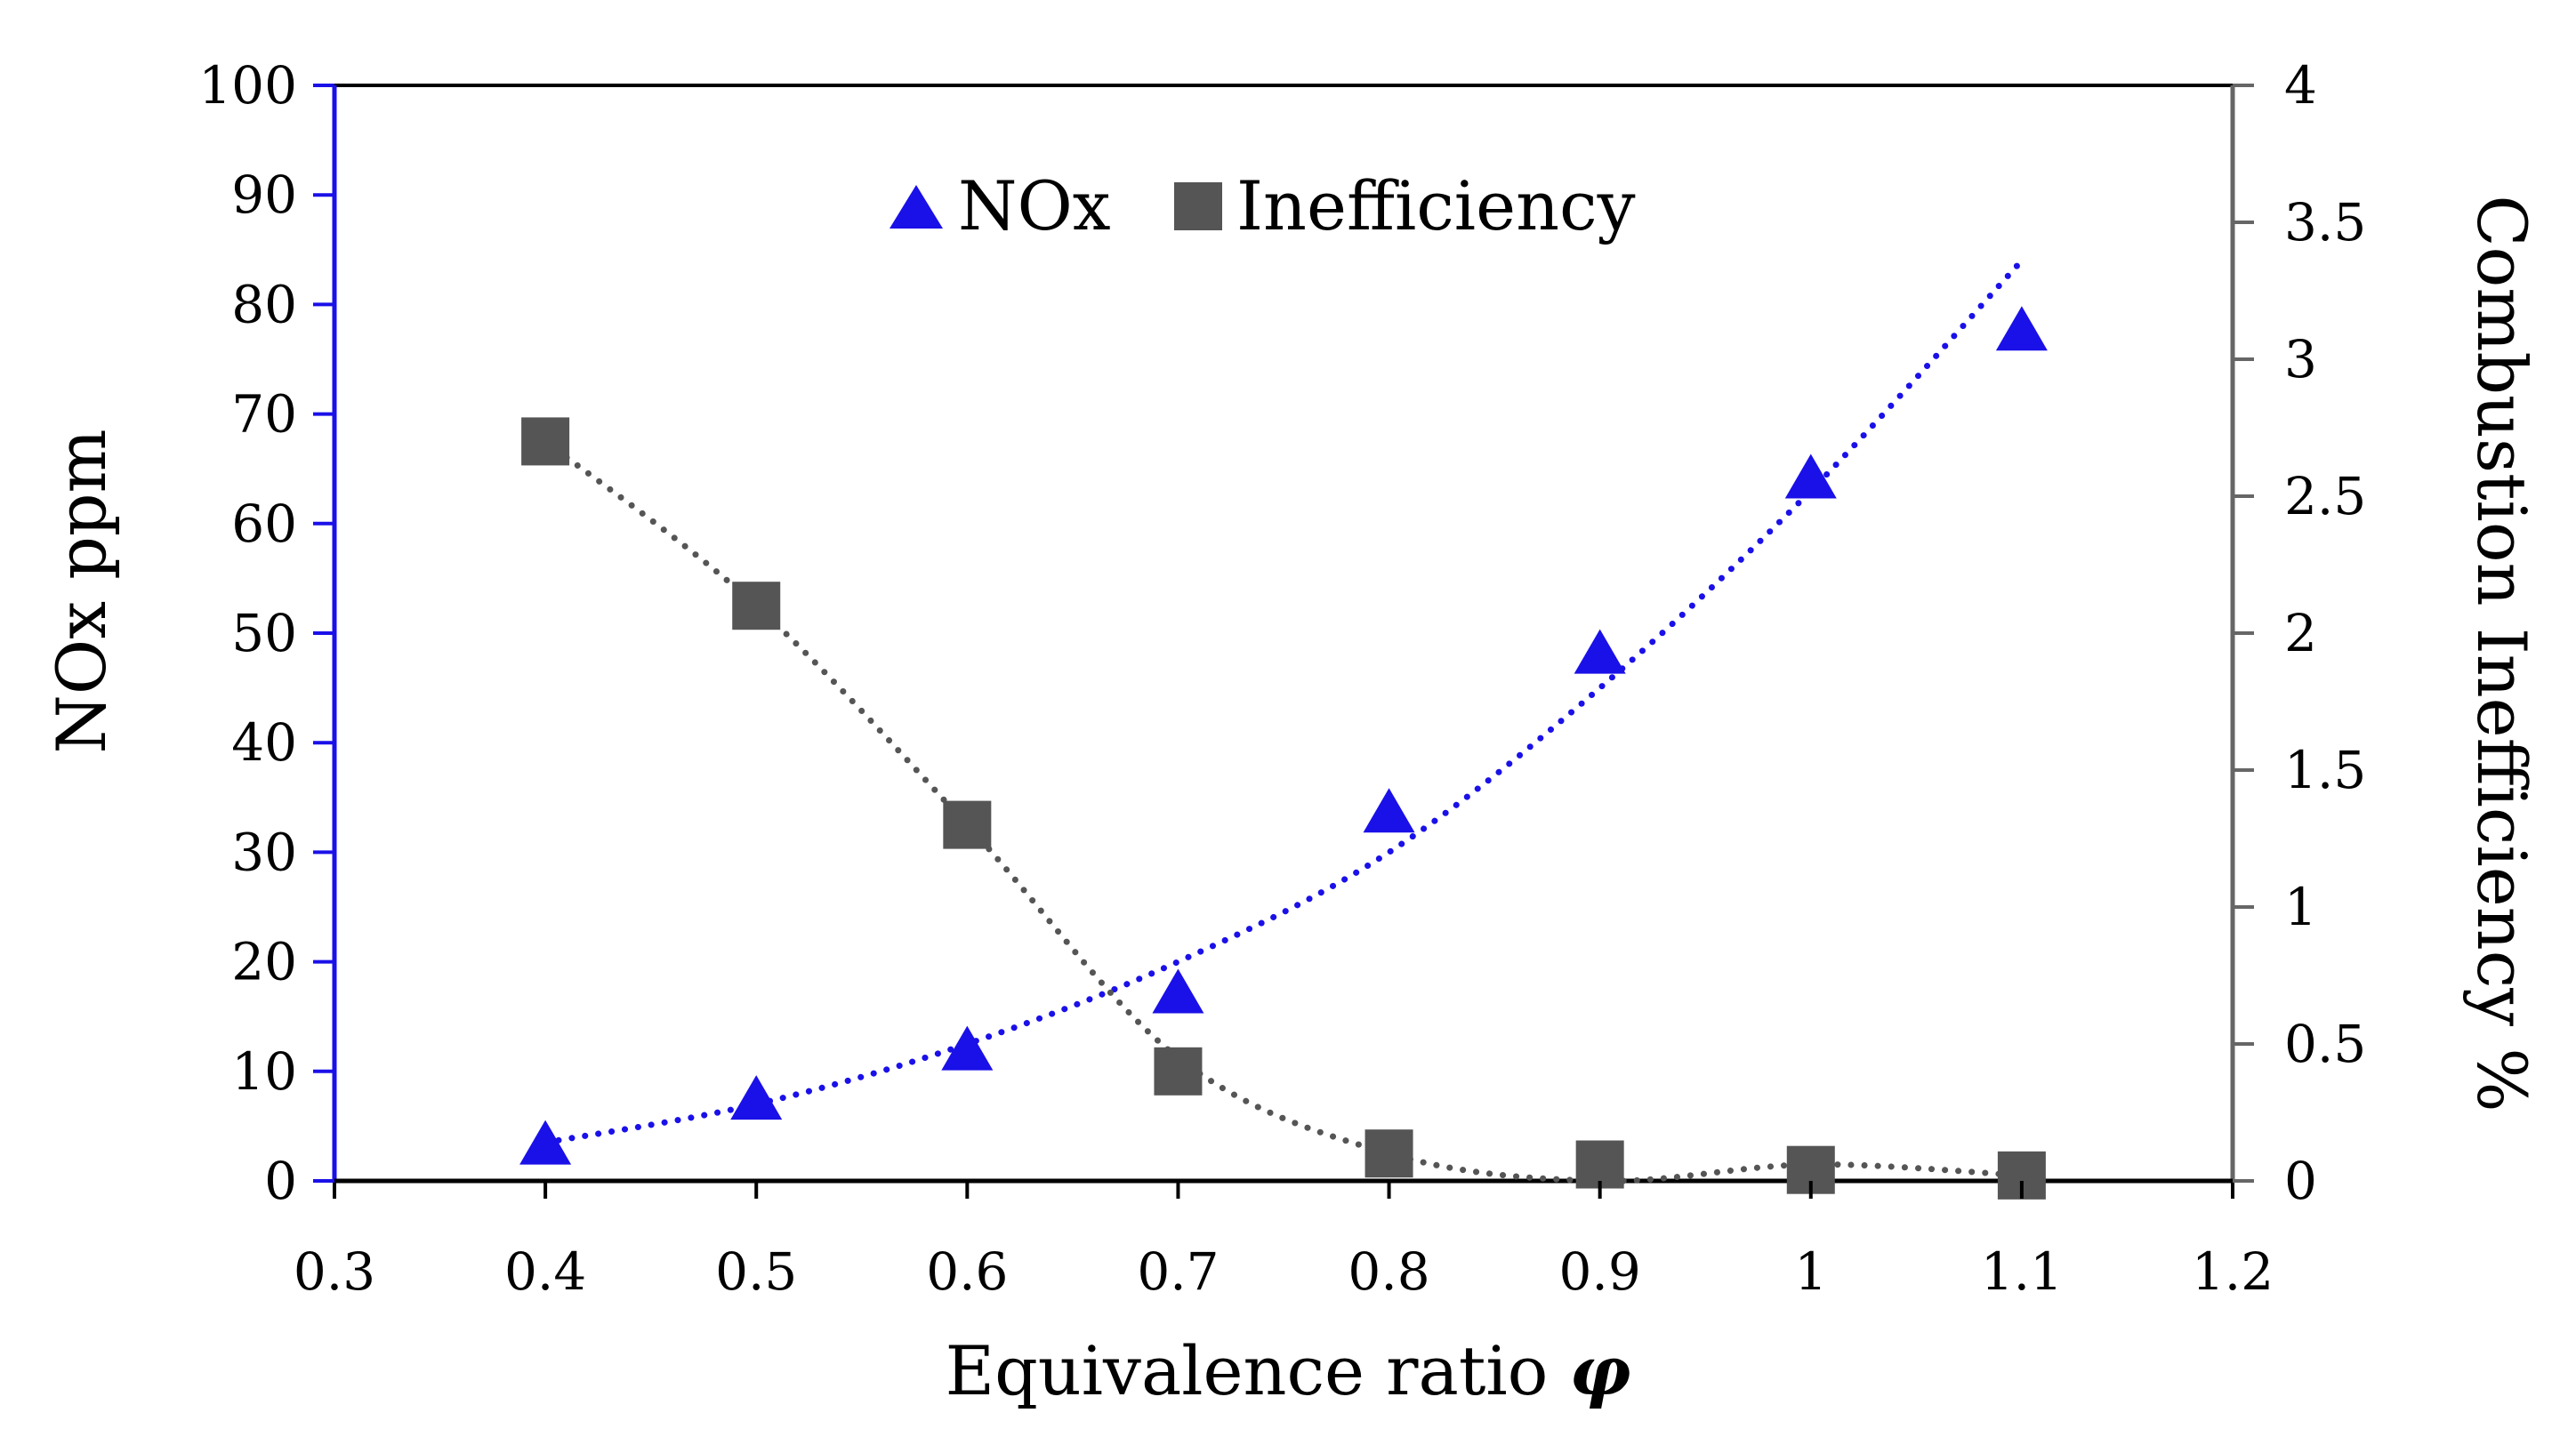 This screenshot has height=1437, width=2576. I want to click on x-axis-title-symbol: φ, so click(1600, 1370).